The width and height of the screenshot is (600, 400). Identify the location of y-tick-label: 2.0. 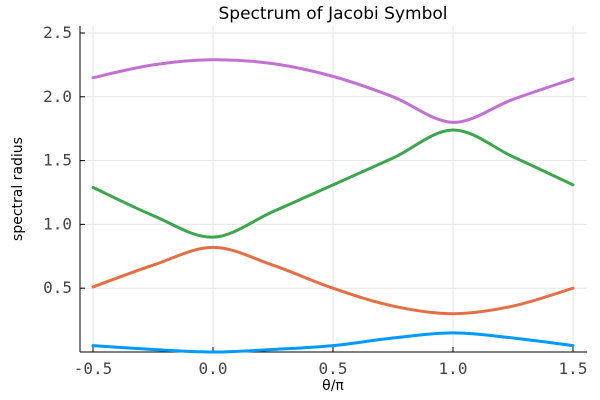
(57, 96).